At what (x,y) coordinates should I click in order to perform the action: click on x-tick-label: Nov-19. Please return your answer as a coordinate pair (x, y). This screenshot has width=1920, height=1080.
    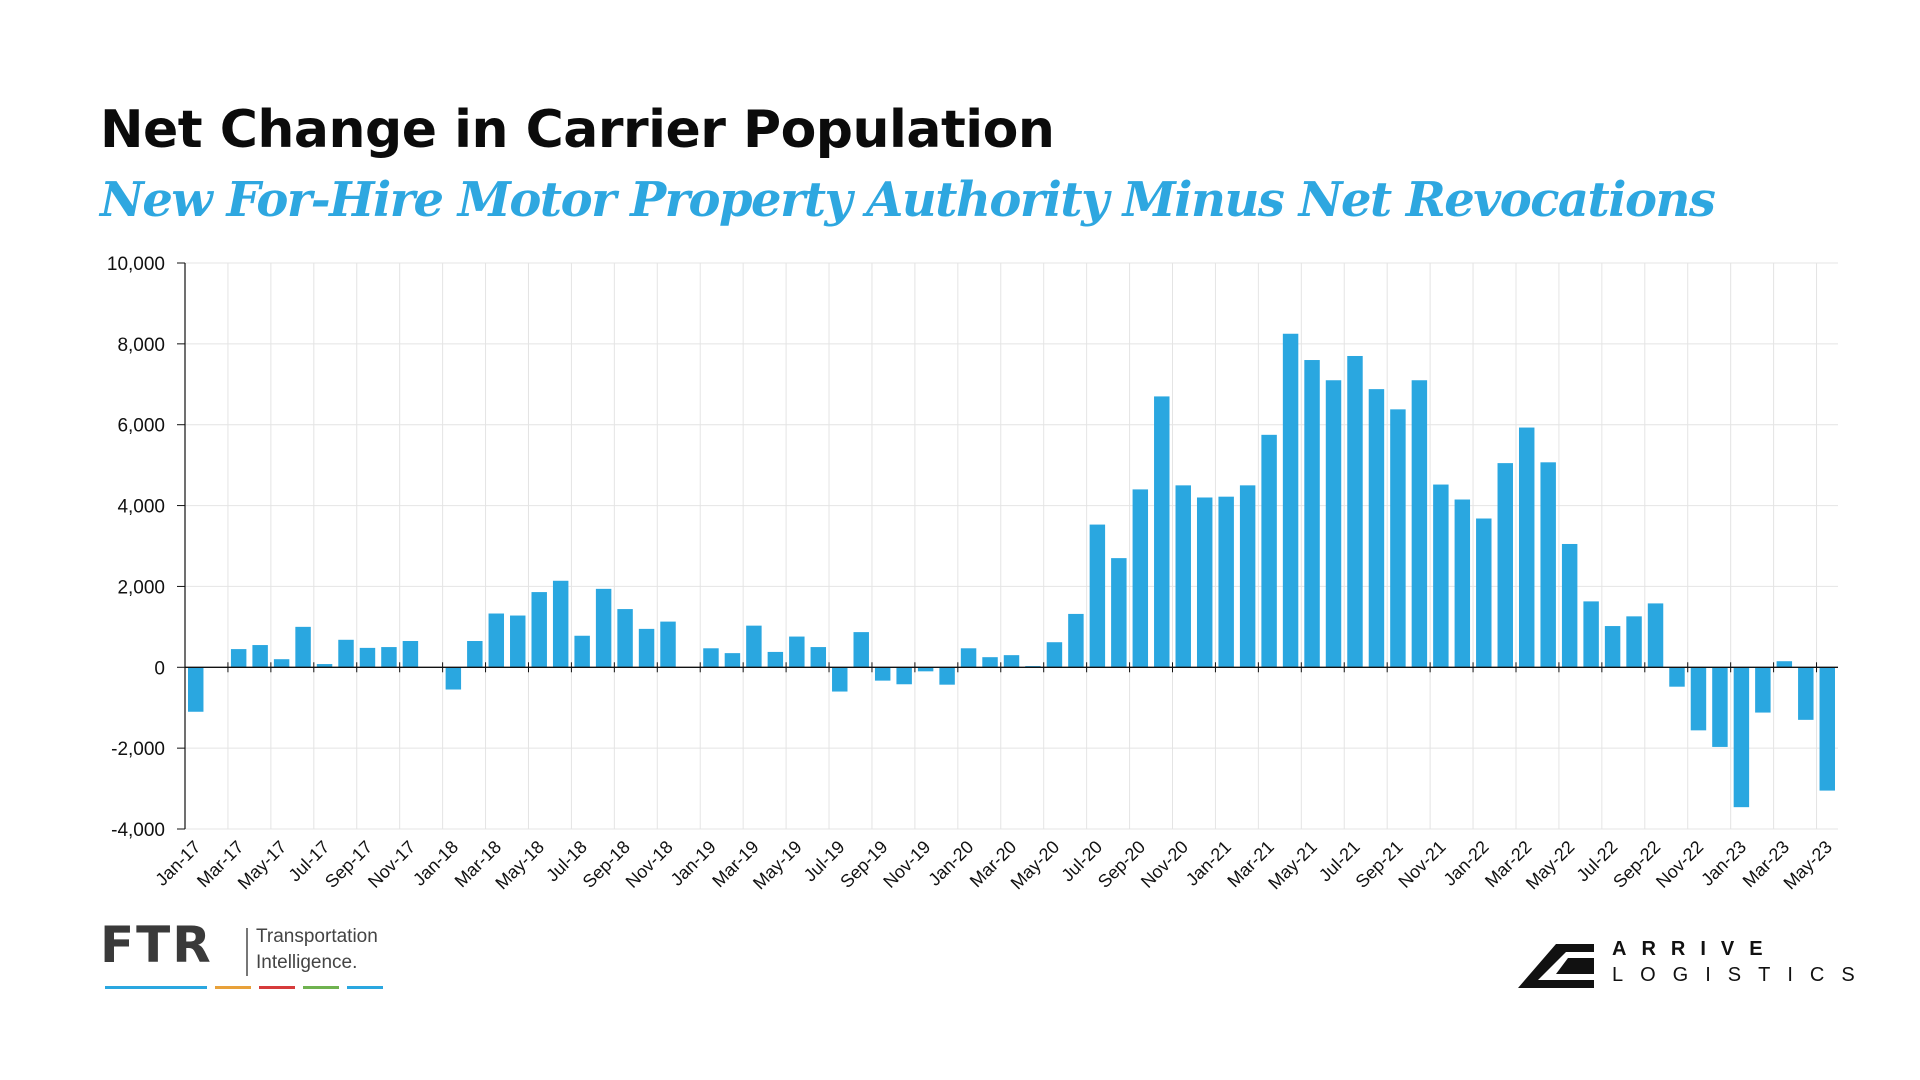
    Looking at the image, I should click on (906, 864).